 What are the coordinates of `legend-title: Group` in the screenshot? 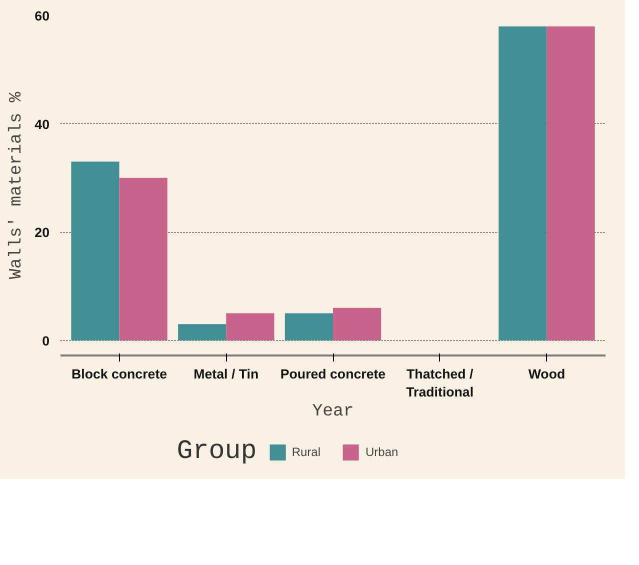 It's located at (216, 452).